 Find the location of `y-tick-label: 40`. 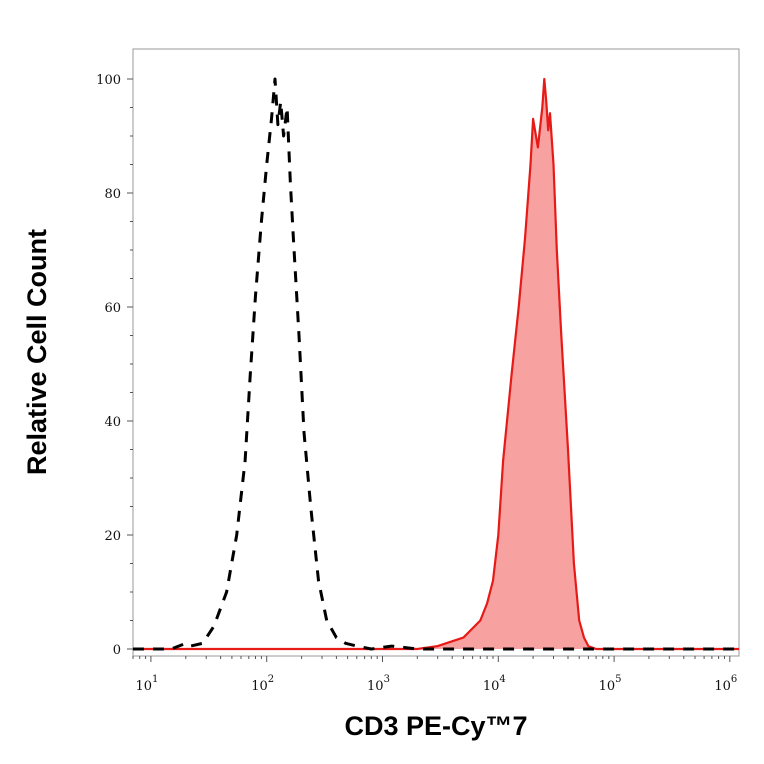

y-tick-label: 40 is located at coordinates (112, 422).